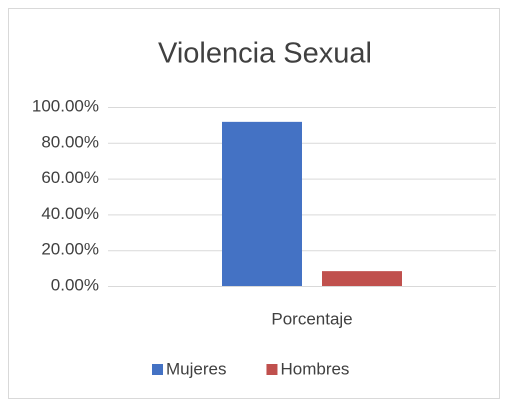 This screenshot has height=406, width=509. Describe the element at coordinates (70, 177) in the screenshot. I see `y-tick-label: 60.00%` at that location.